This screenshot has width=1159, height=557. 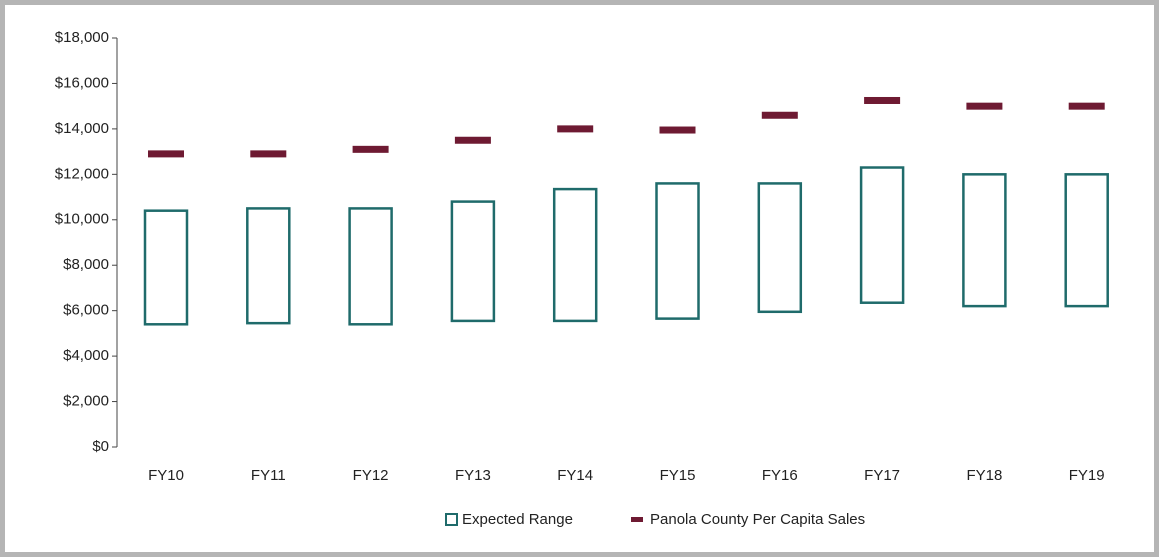 What do you see at coordinates (82, 128) in the screenshot?
I see `y-tick-label: $14,000` at bounding box center [82, 128].